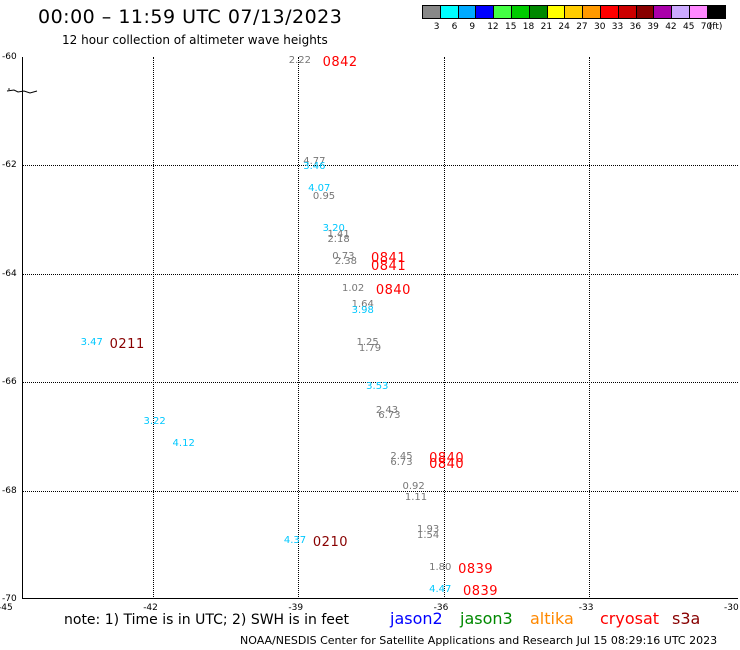 Image resolution: width=740 pixels, height=650 pixels. Describe the element at coordinates (9, 490) in the screenshot. I see `y-tick-label: -68` at that location.